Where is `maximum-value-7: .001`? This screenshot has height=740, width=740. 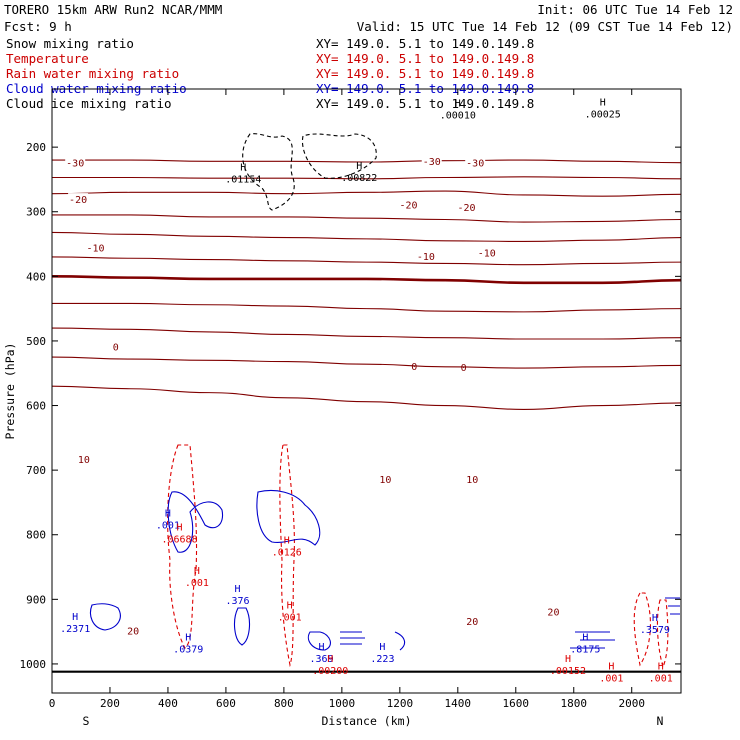 maximum-value-7: .001 is located at coordinates (197, 583).